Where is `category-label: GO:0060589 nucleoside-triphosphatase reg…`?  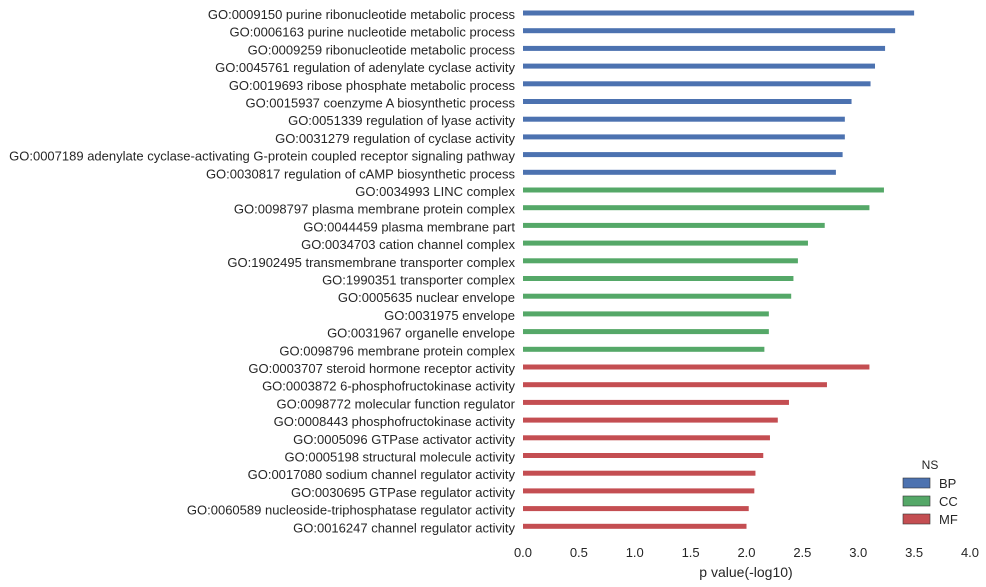 category-label: GO:0060589 nucleoside-triphosphatase reg… is located at coordinates (351, 510).